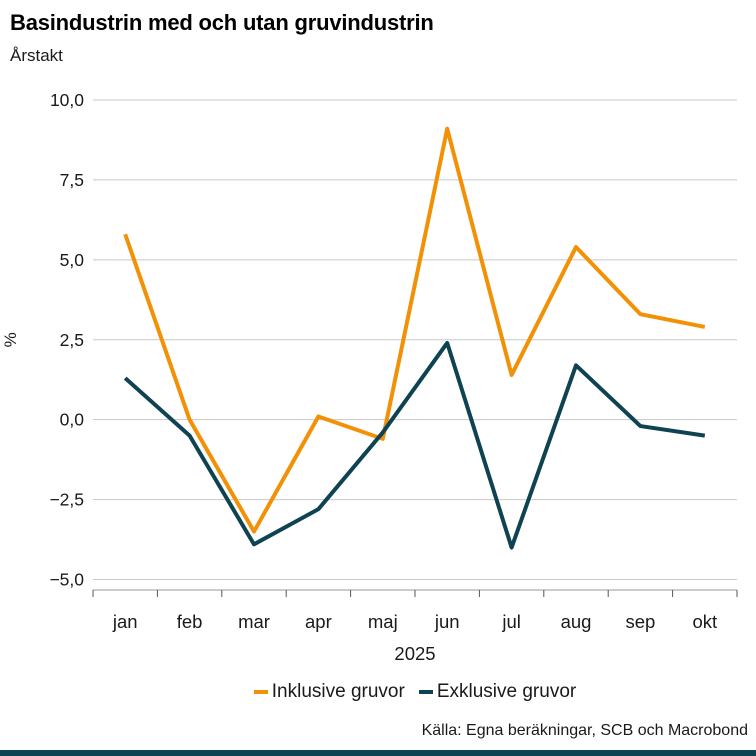 Image resolution: width=756 pixels, height=756 pixels. Describe the element at coordinates (506, 691) in the screenshot. I see `legend-label-exklusive: Exklusive gruvor` at that location.